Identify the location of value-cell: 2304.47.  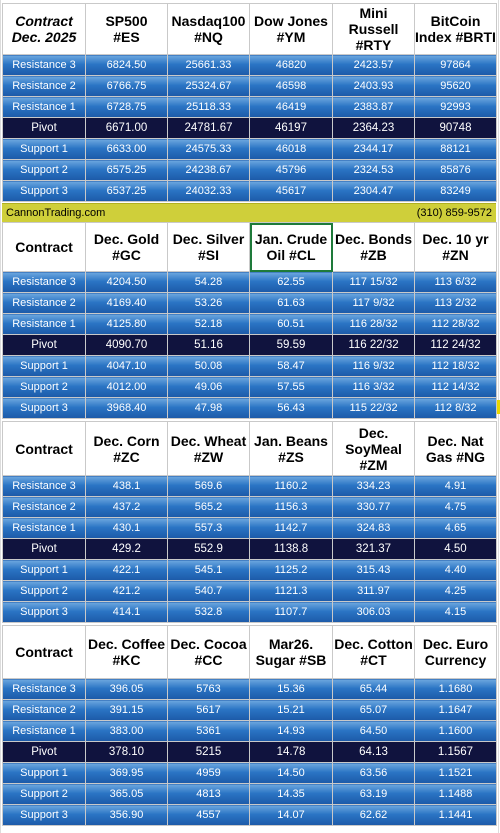
(373, 191).